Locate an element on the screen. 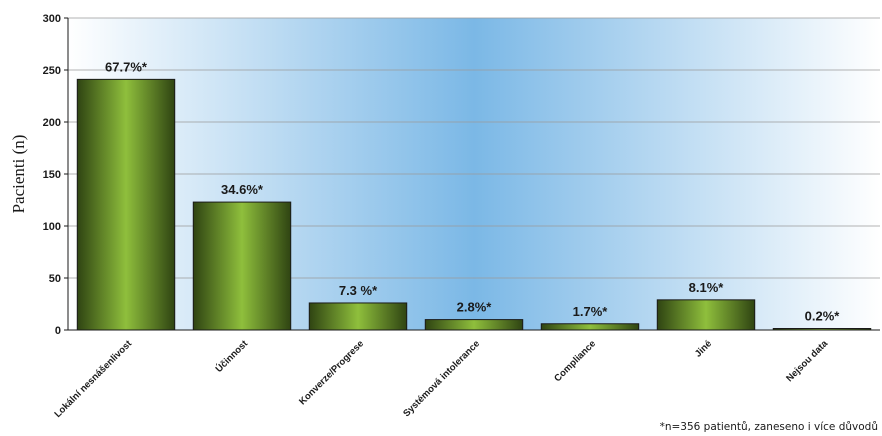 The height and width of the screenshot is (436, 882). y-tick-label: 150 is located at coordinates (52, 175).